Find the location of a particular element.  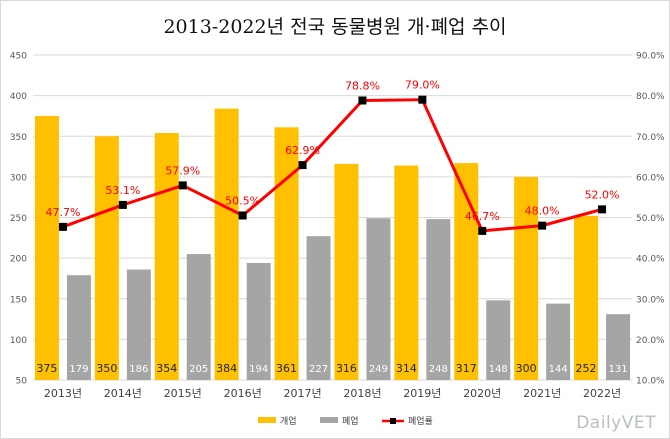

legend-marker is located at coordinates (393, 421).